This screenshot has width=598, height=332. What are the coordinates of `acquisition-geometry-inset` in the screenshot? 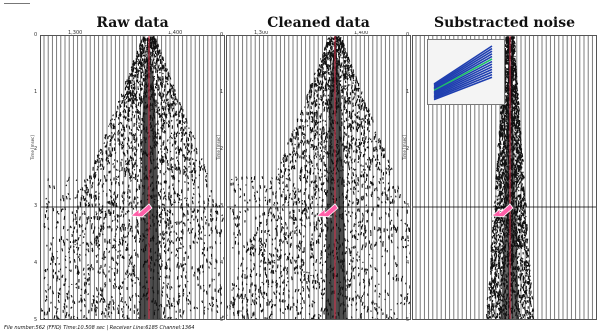 It's located at (466, 72).